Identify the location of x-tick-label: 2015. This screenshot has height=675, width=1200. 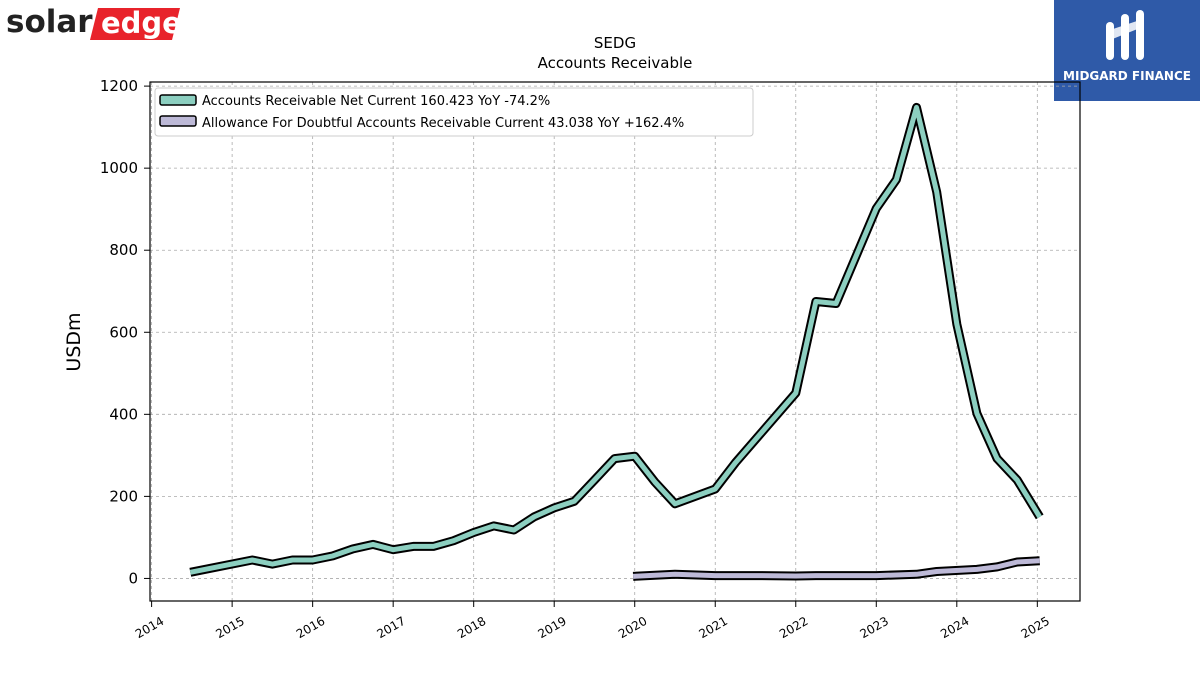
(229, 627).